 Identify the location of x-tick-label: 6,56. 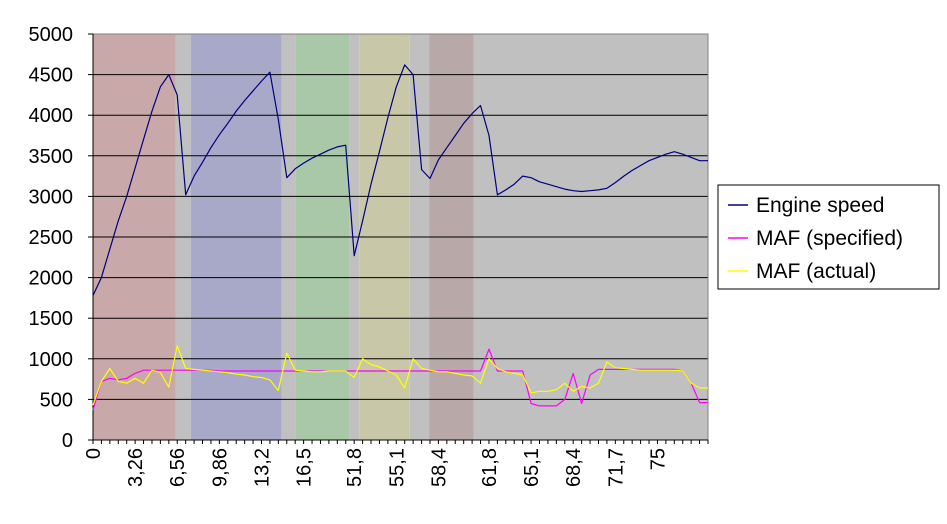
(178, 467).